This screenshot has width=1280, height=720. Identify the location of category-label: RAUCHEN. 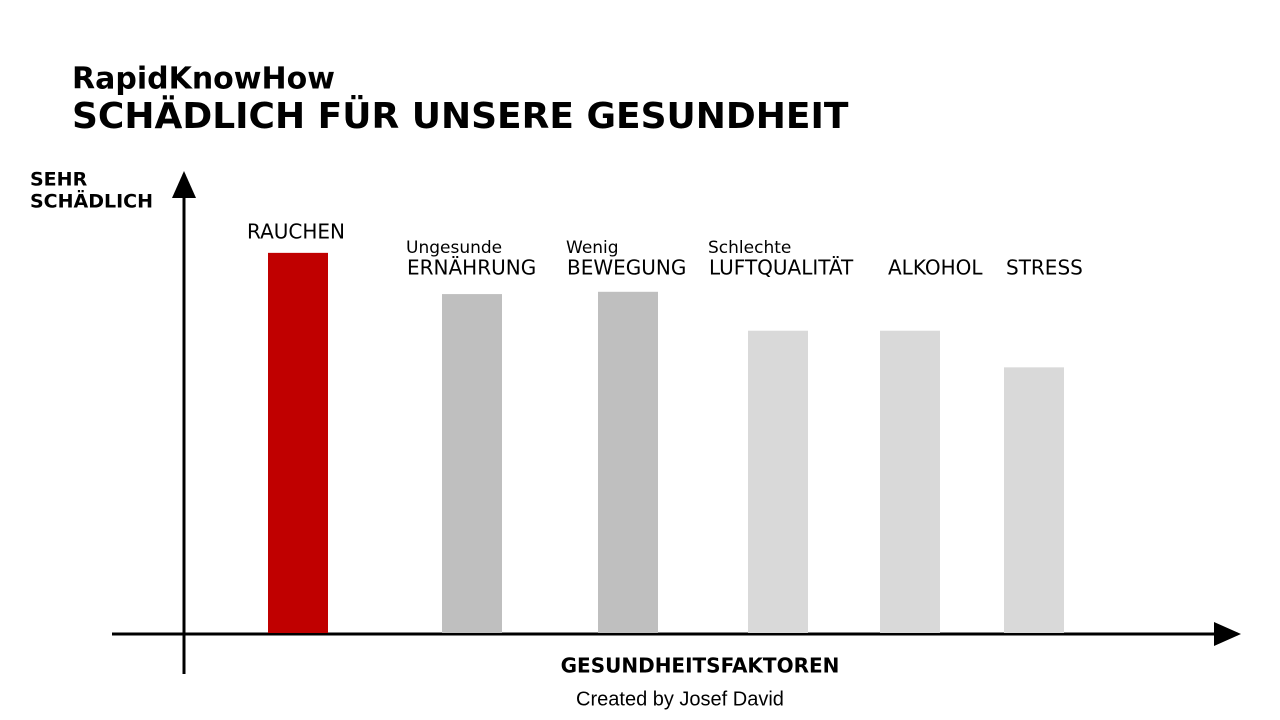
(296, 232).